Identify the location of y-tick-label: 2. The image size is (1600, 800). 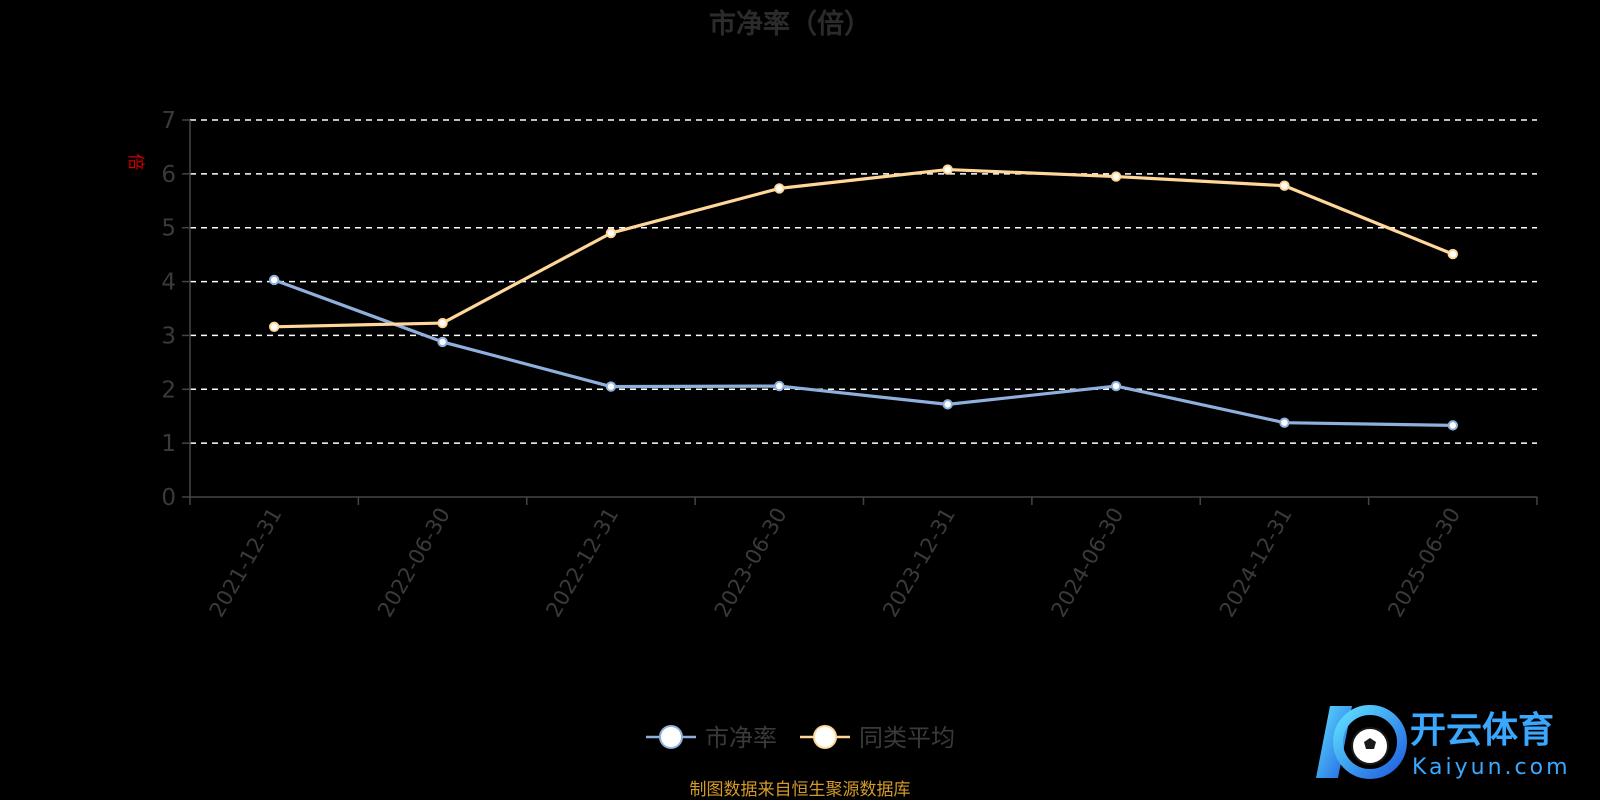
(168, 390).